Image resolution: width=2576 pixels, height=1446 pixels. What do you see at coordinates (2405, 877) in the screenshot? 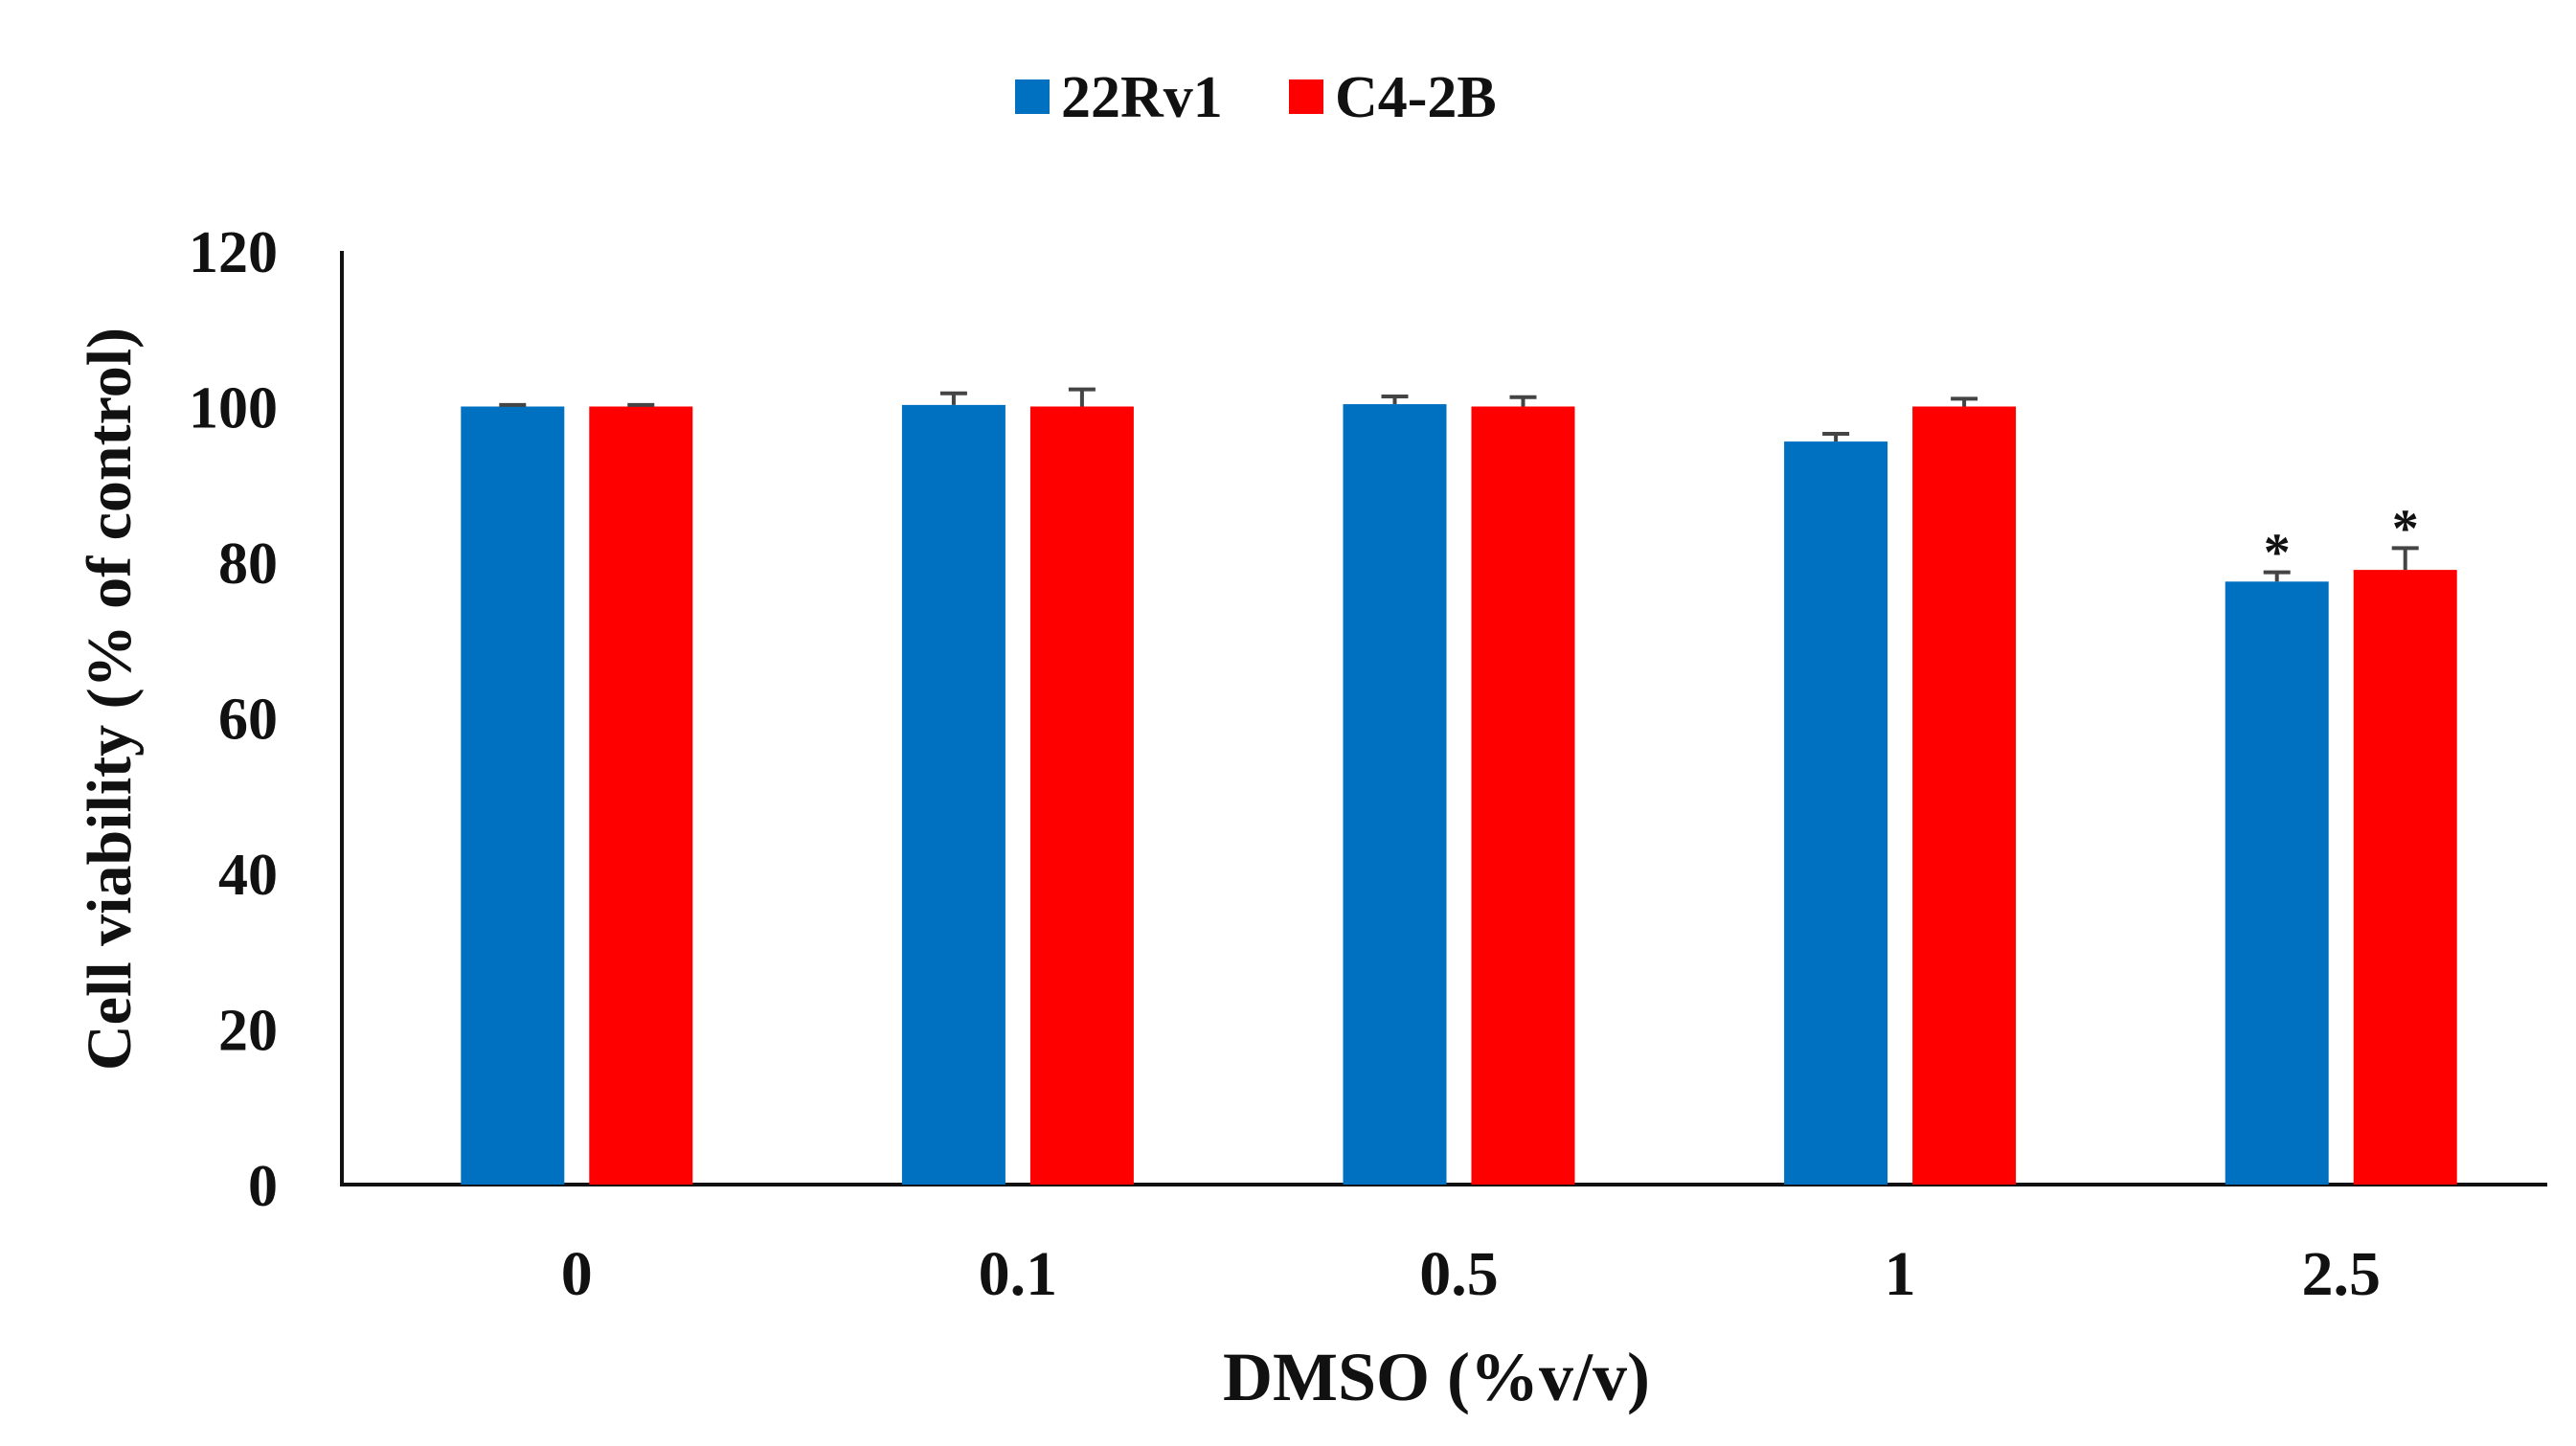
I see `bar-c4-2b-2.5` at bounding box center [2405, 877].